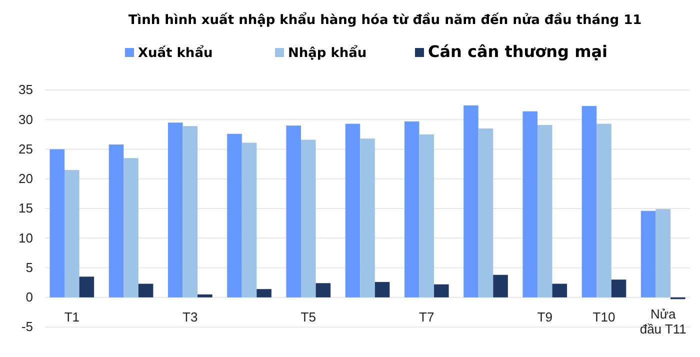 This screenshot has width=700, height=357. What do you see at coordinates (25, 119) in the screenshot?
I see `y-tick-label: 30` at bounding box center [25, 119].